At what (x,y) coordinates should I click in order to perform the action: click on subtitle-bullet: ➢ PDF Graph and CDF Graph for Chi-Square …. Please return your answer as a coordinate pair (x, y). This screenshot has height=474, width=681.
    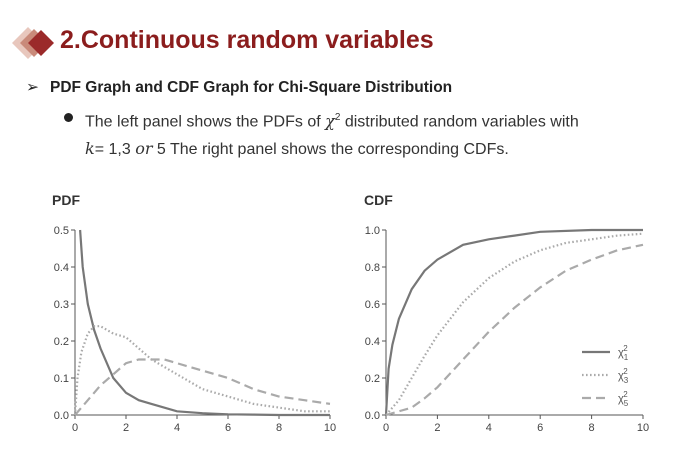
    Looking at the image, I should click on (239, 87).